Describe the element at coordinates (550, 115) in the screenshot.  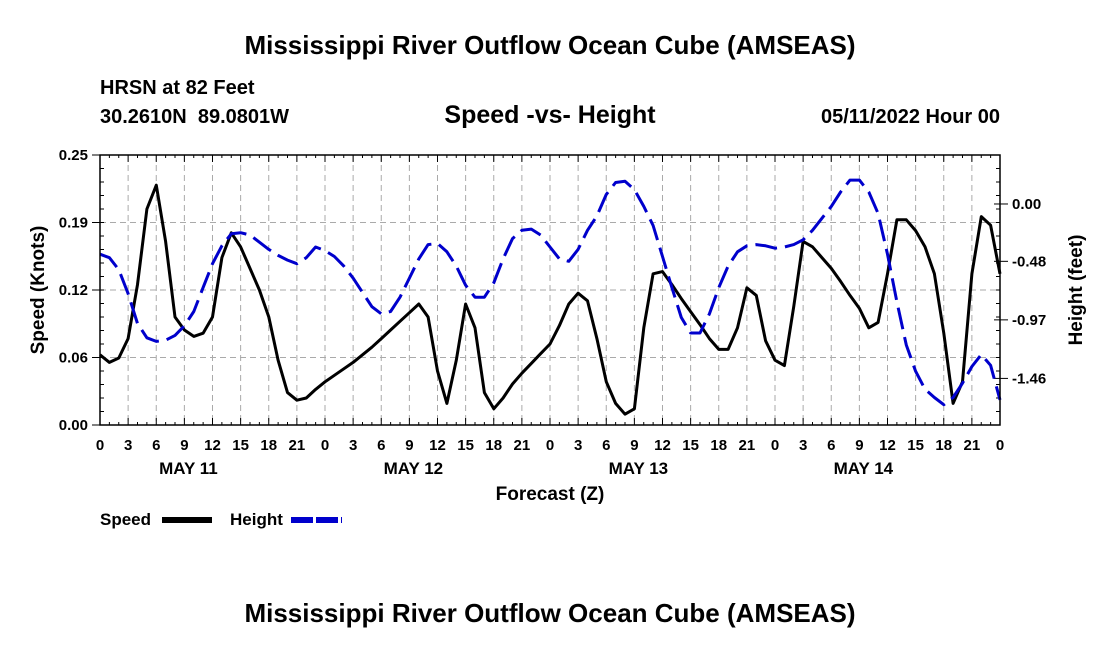
I see `chart-subtitle: Speed -vs- Height` at that location.